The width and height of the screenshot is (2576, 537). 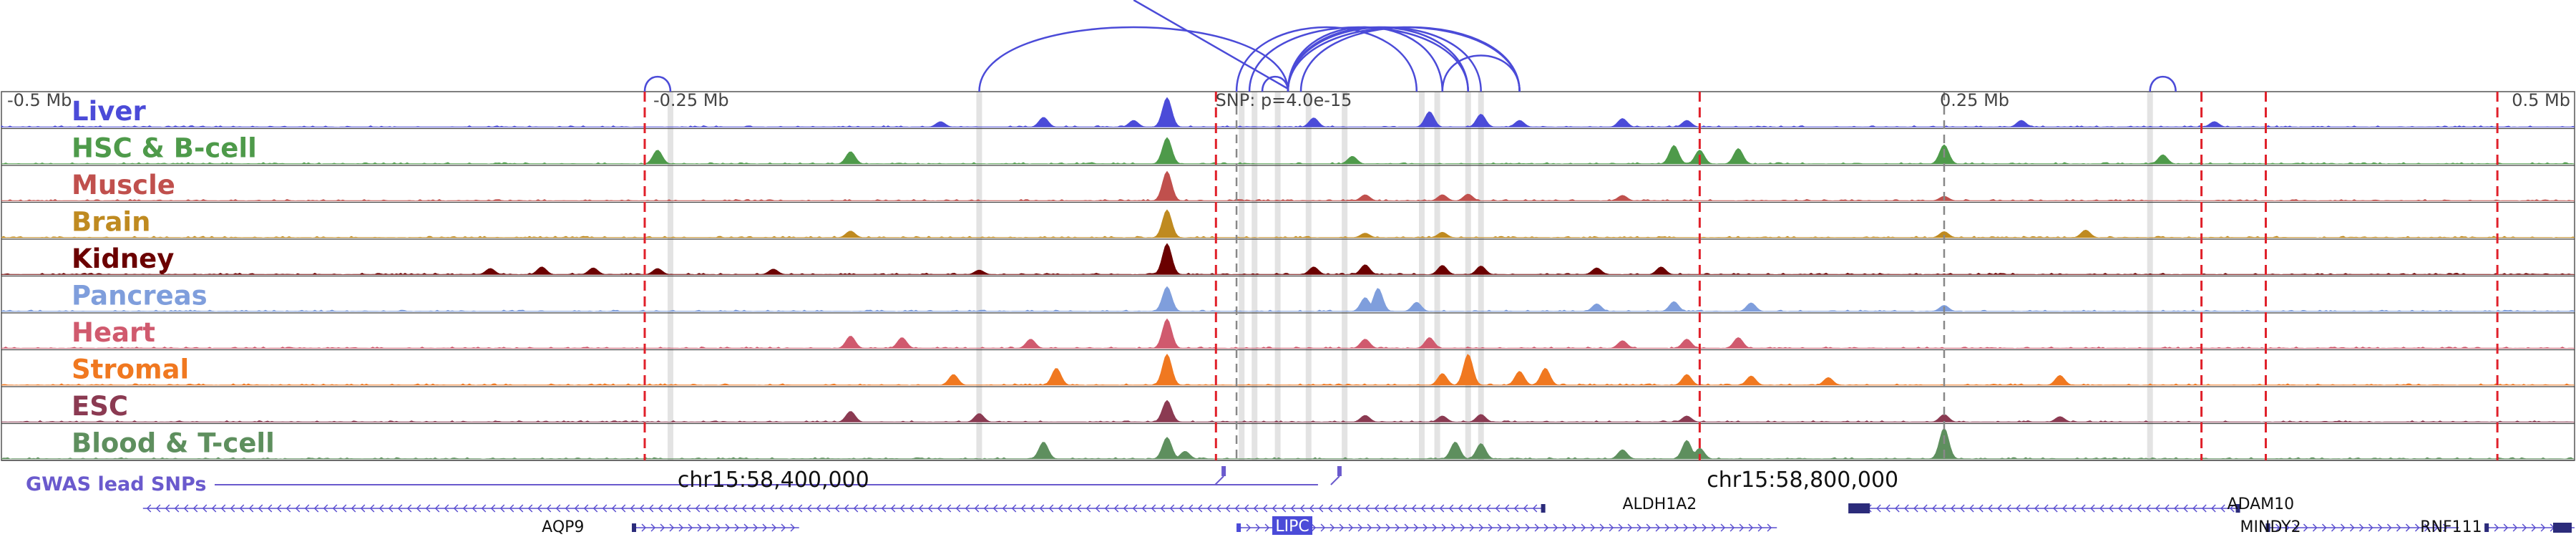 I want to click on track-label: Liver, so click(x=109, y=111).